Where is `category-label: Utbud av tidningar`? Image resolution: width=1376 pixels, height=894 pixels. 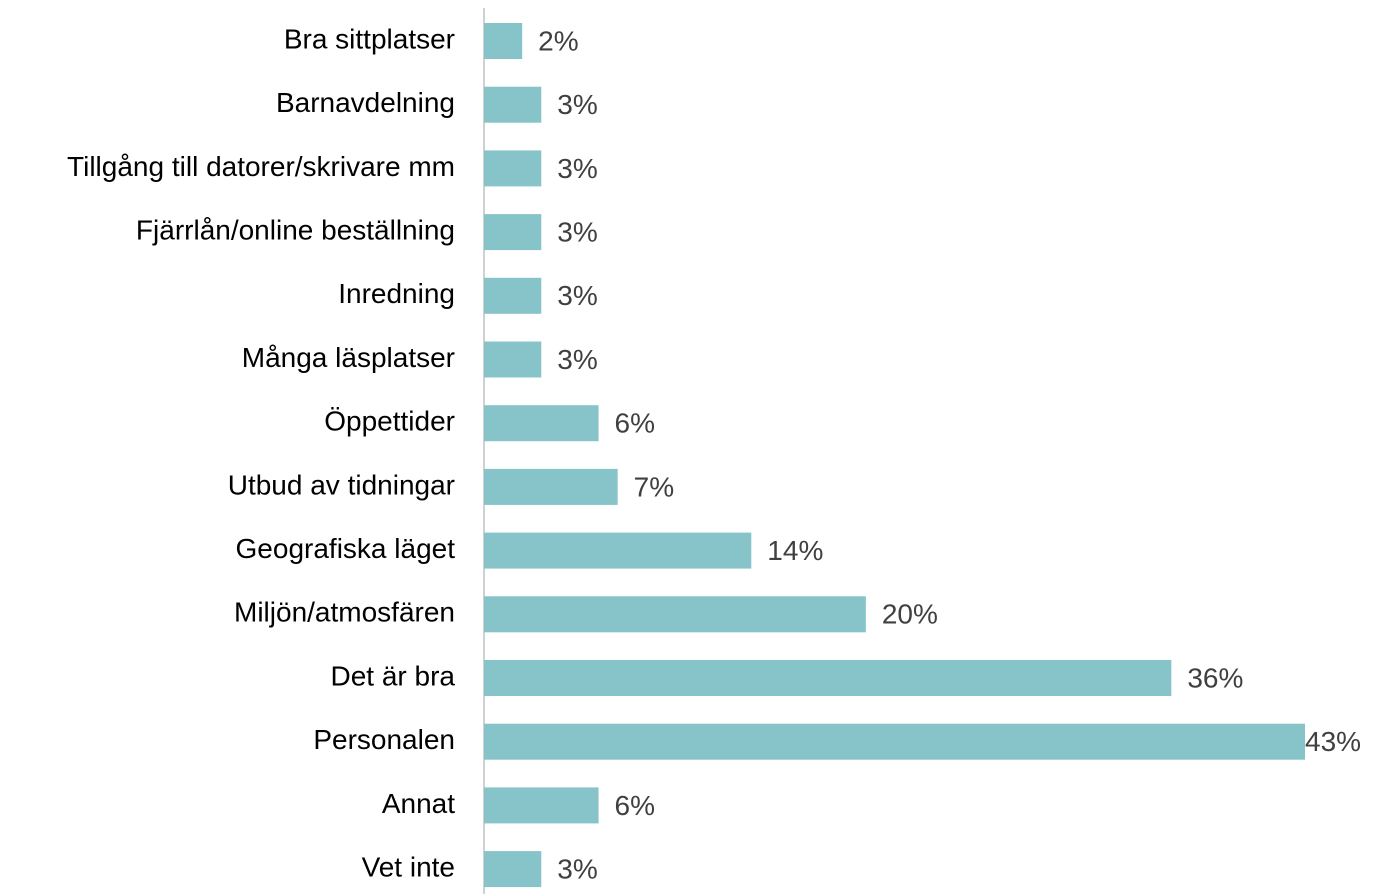
category-label: Utbud av tidningar is located at coordinates (341, 484).